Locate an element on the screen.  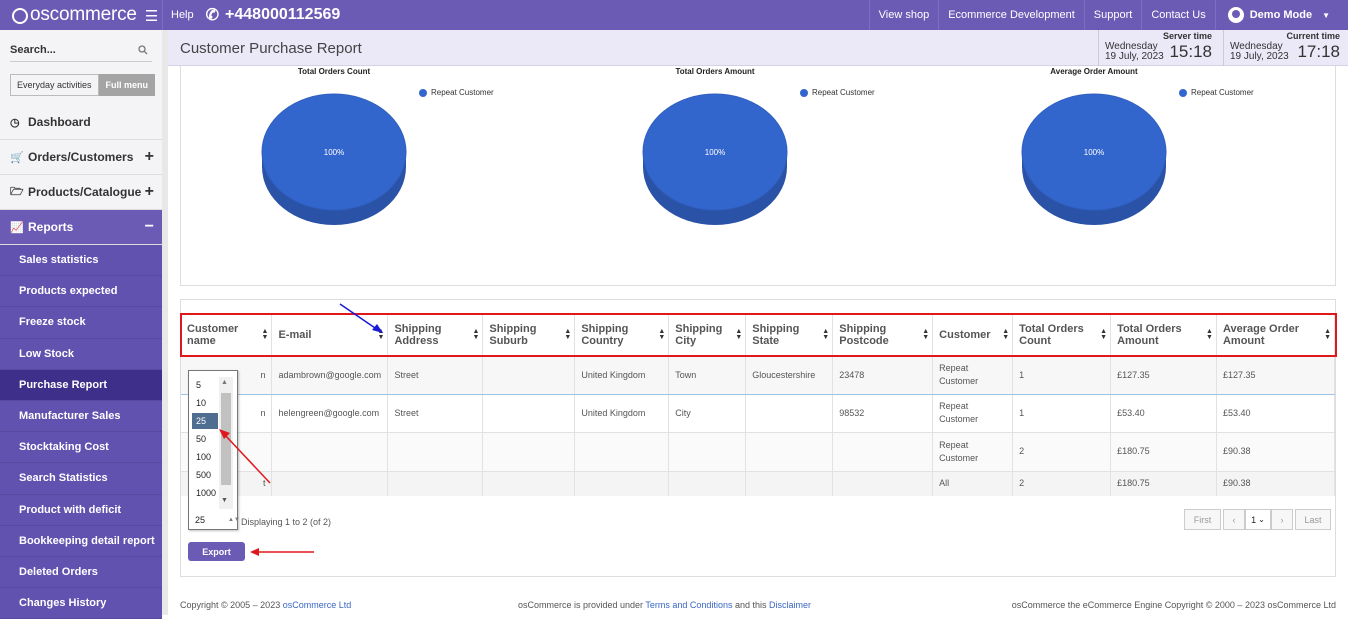
sidebar-item-deleted-orders: Deleted Orders is located at coordinates (81, 572).